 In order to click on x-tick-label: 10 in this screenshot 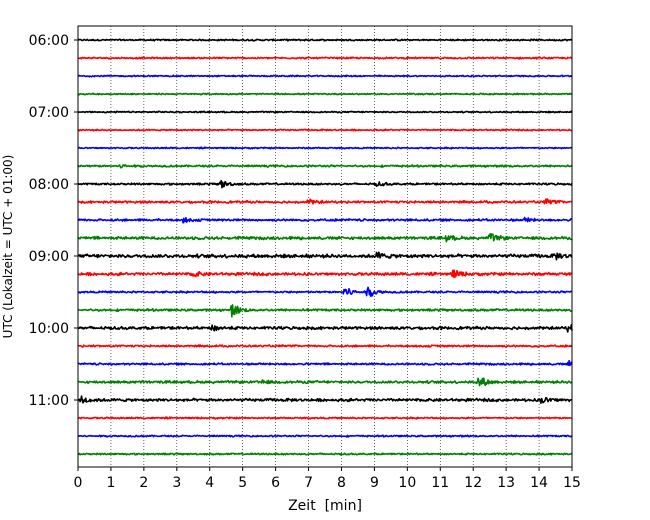, I will do `click(407, 483)`.